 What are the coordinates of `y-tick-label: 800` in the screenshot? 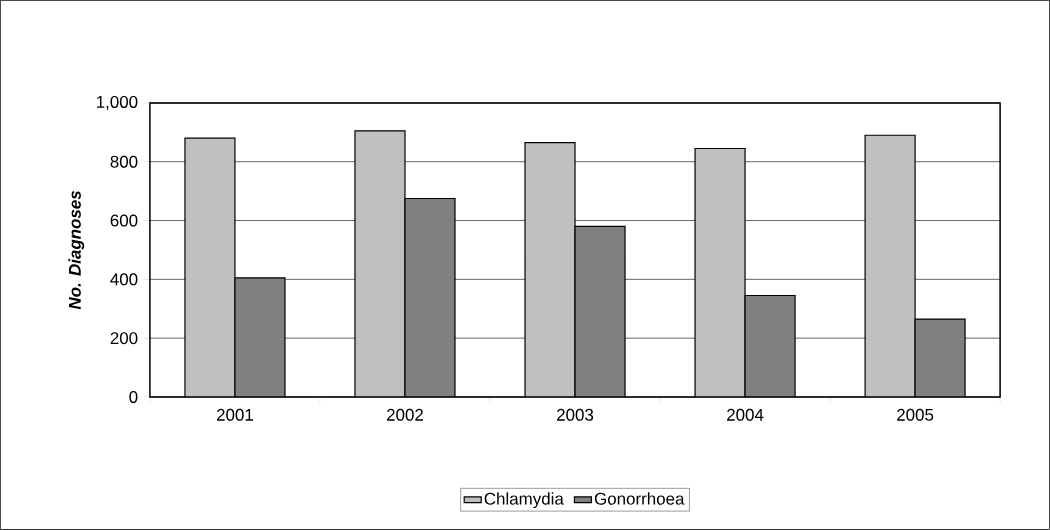 It's located at (124, 161).